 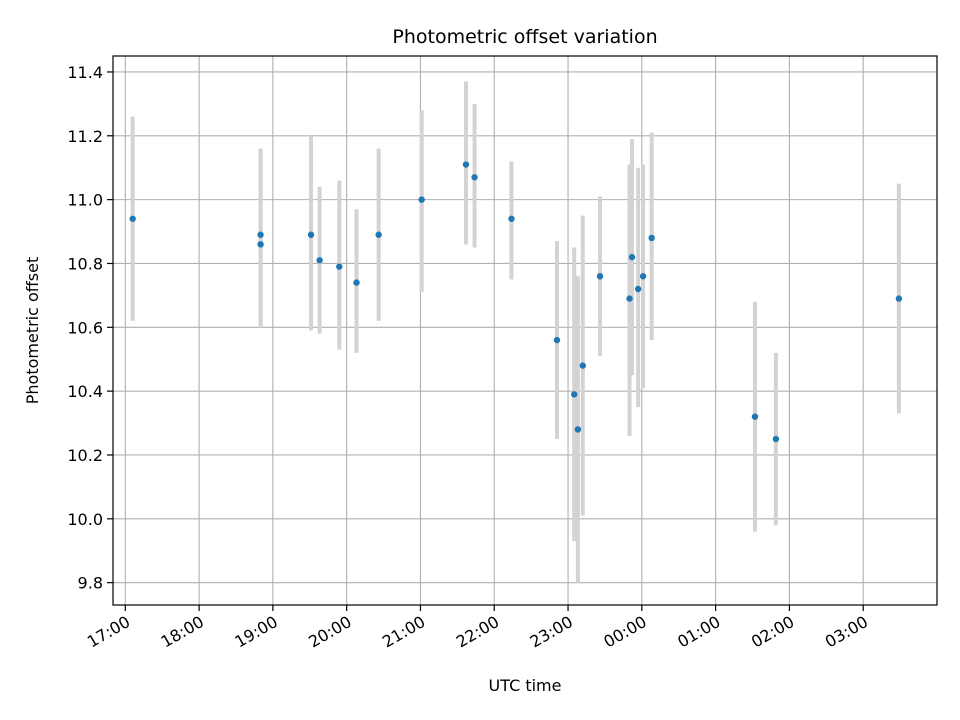 What do you see at coordinates (108, 632) in the screenshot?
I see `x-tick-label: 17:00` at bounding box center [108, 632].